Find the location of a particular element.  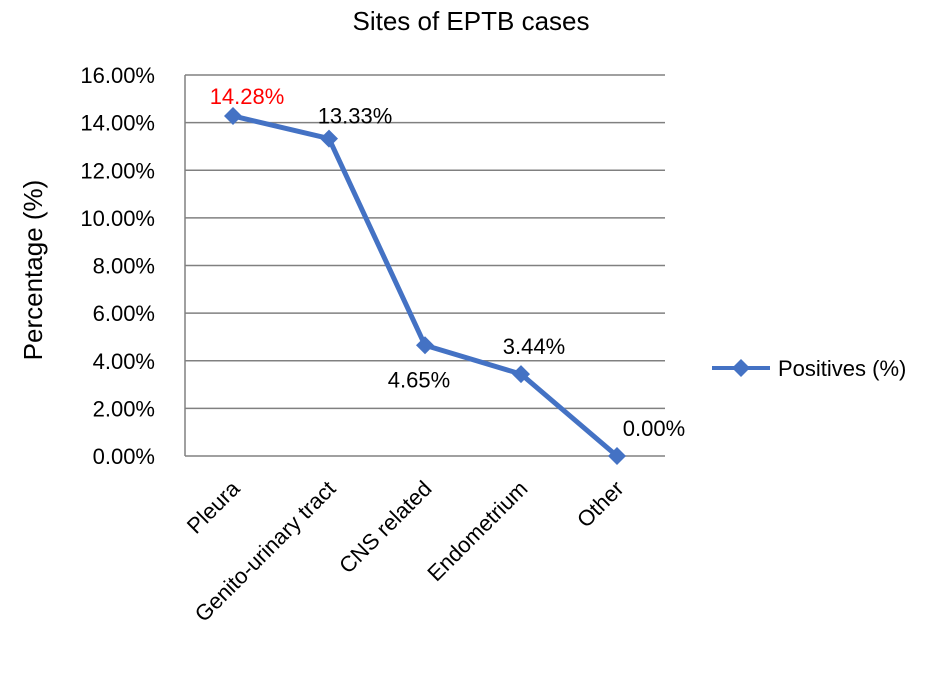

y-tick-label: 2.00% is located at coordinates (124, 408).